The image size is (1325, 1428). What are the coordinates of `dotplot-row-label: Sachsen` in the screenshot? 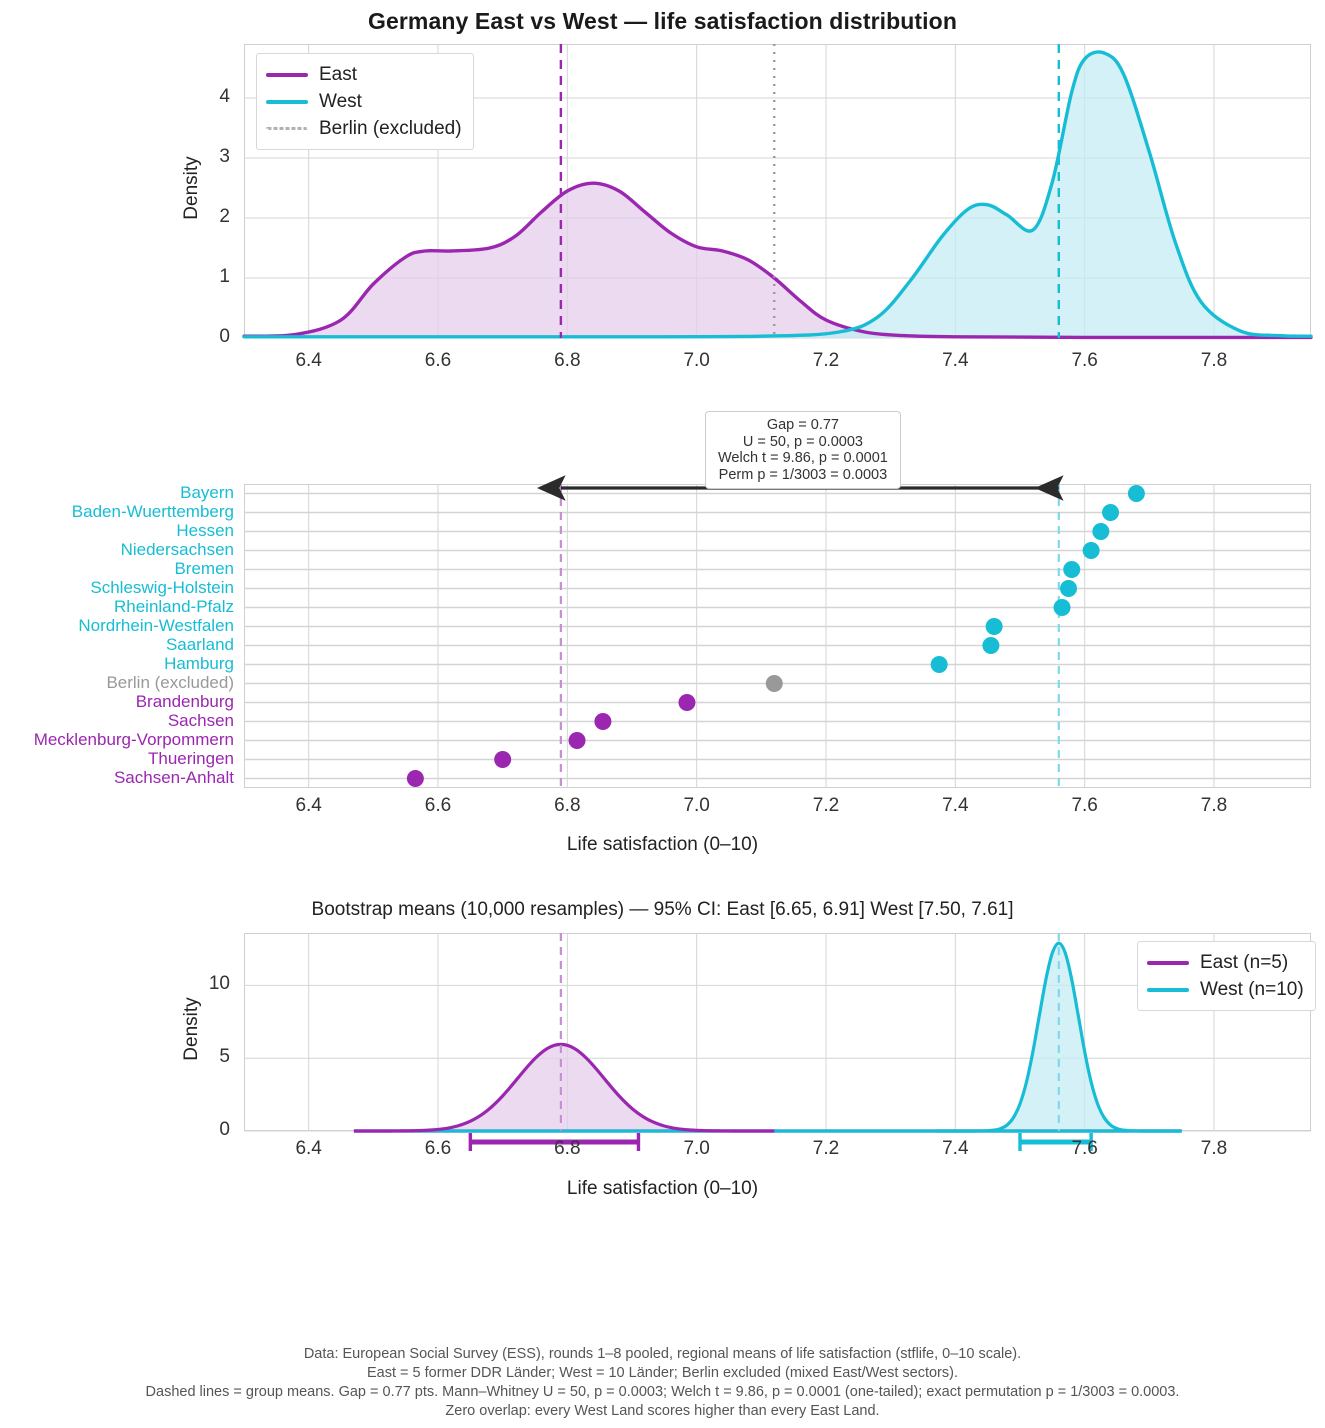 It's located at (200, 720).